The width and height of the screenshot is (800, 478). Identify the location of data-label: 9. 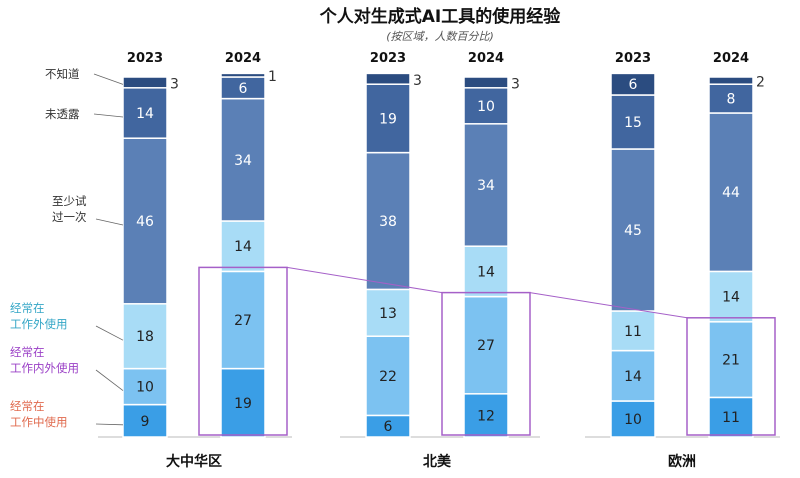
(145, 422).